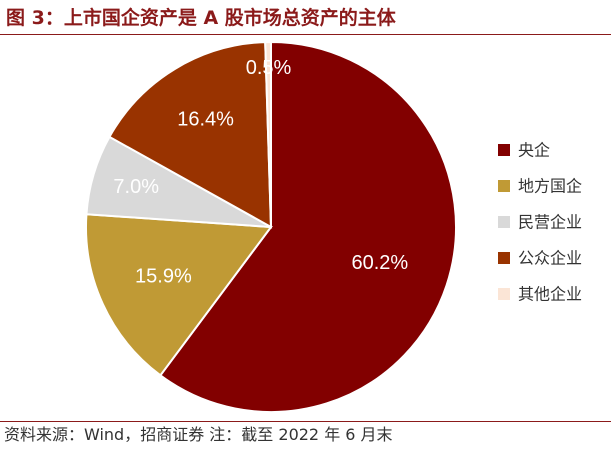 The height and width of the screenshot is (449, 611). I want to click on legend-label-5: 其他企业, so click(550, 294).